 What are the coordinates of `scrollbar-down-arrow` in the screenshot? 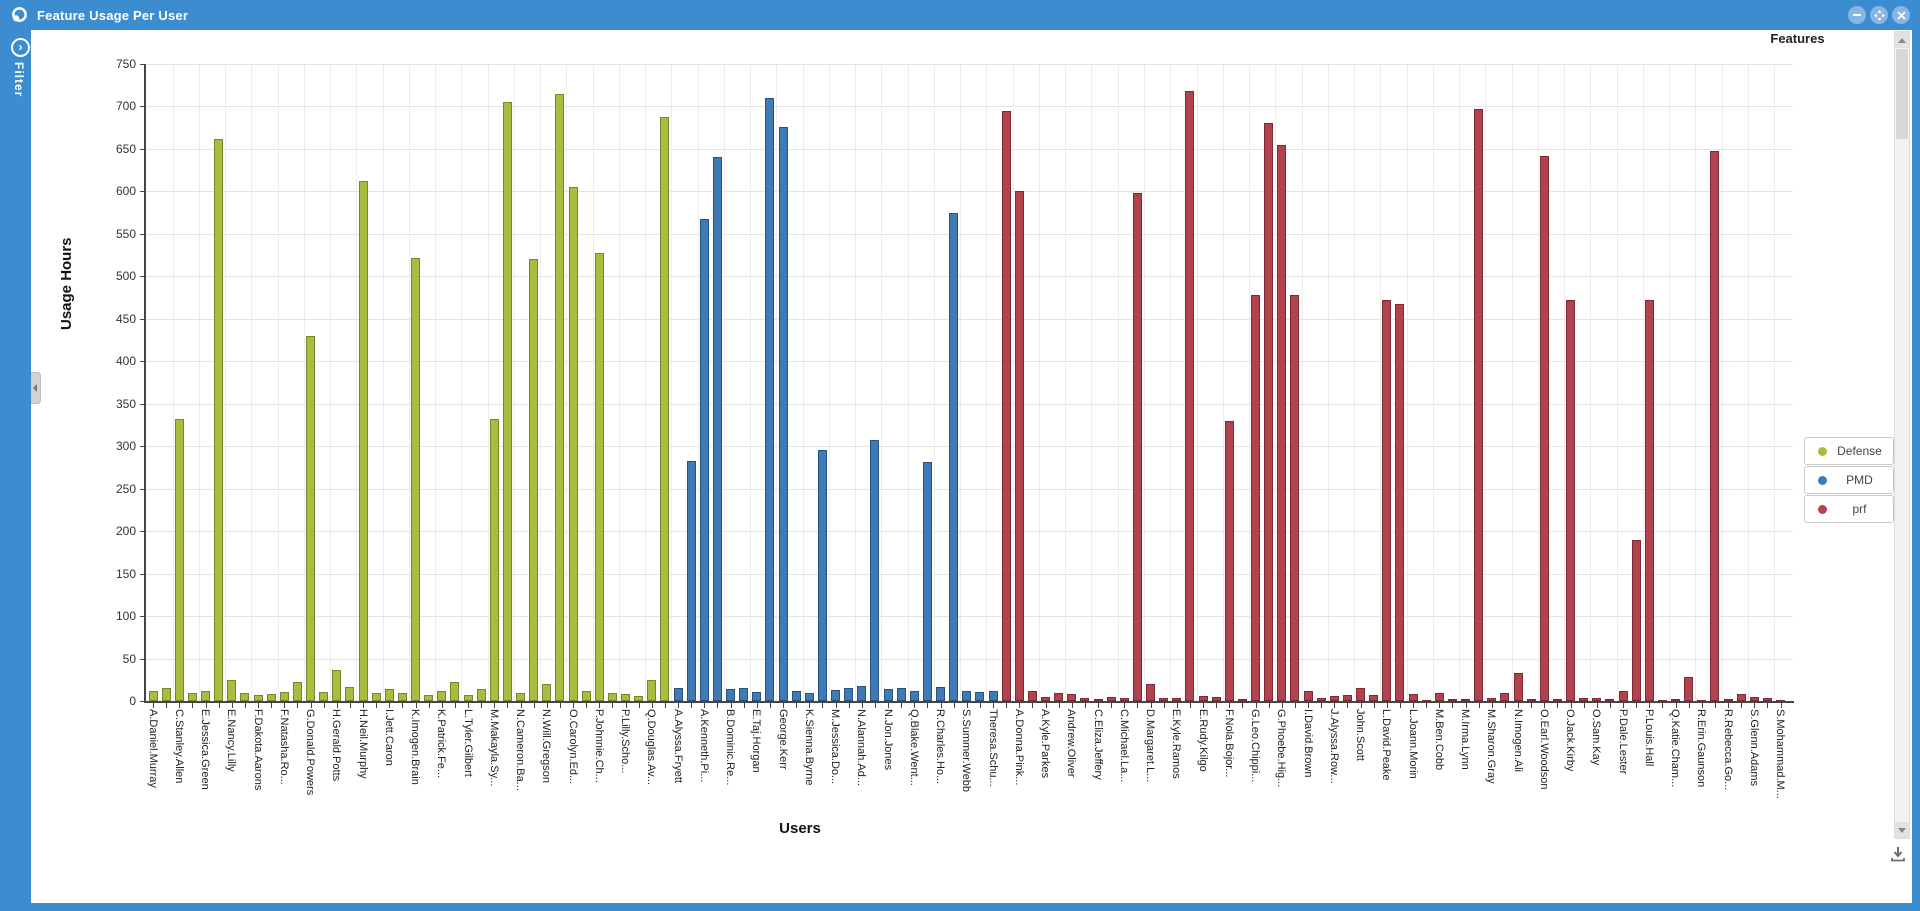 It's located at (1902, 830).